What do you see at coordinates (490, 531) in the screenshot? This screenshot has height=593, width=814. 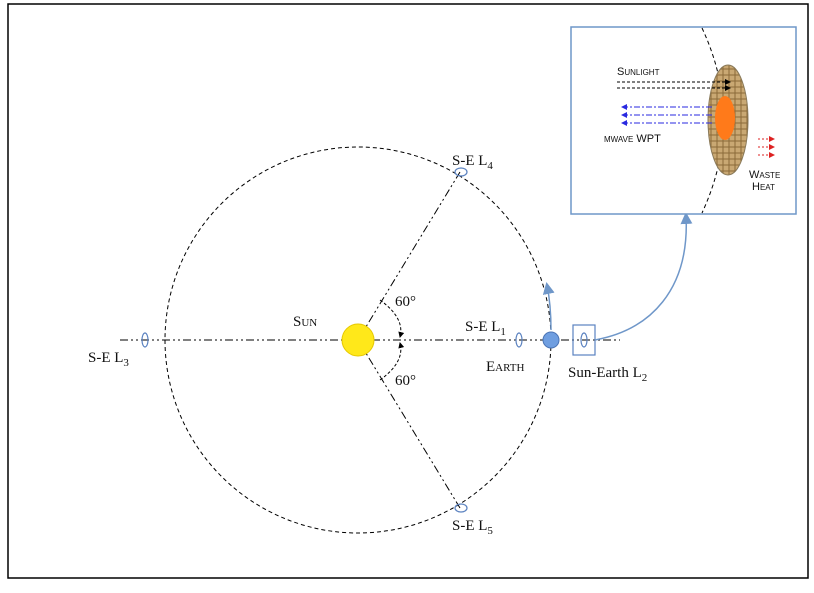 I see `label: 5` at bounding box center [490, 531].